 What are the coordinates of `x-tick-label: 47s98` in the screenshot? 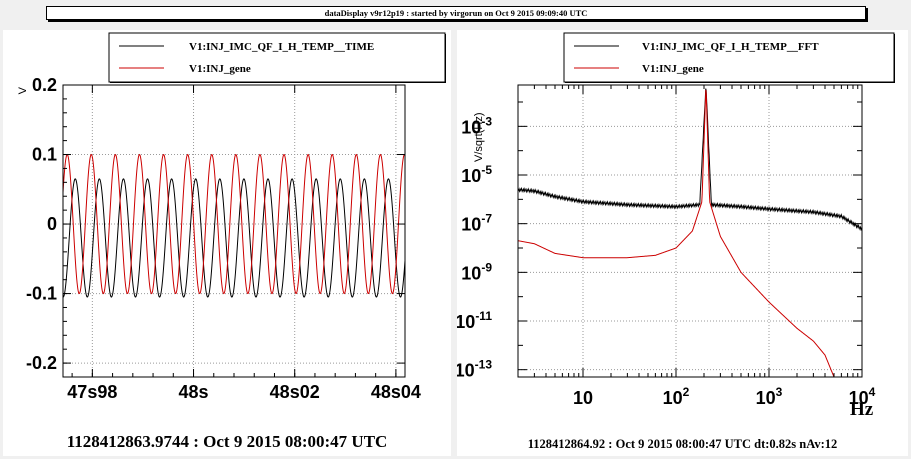 It's located at (92, 392).